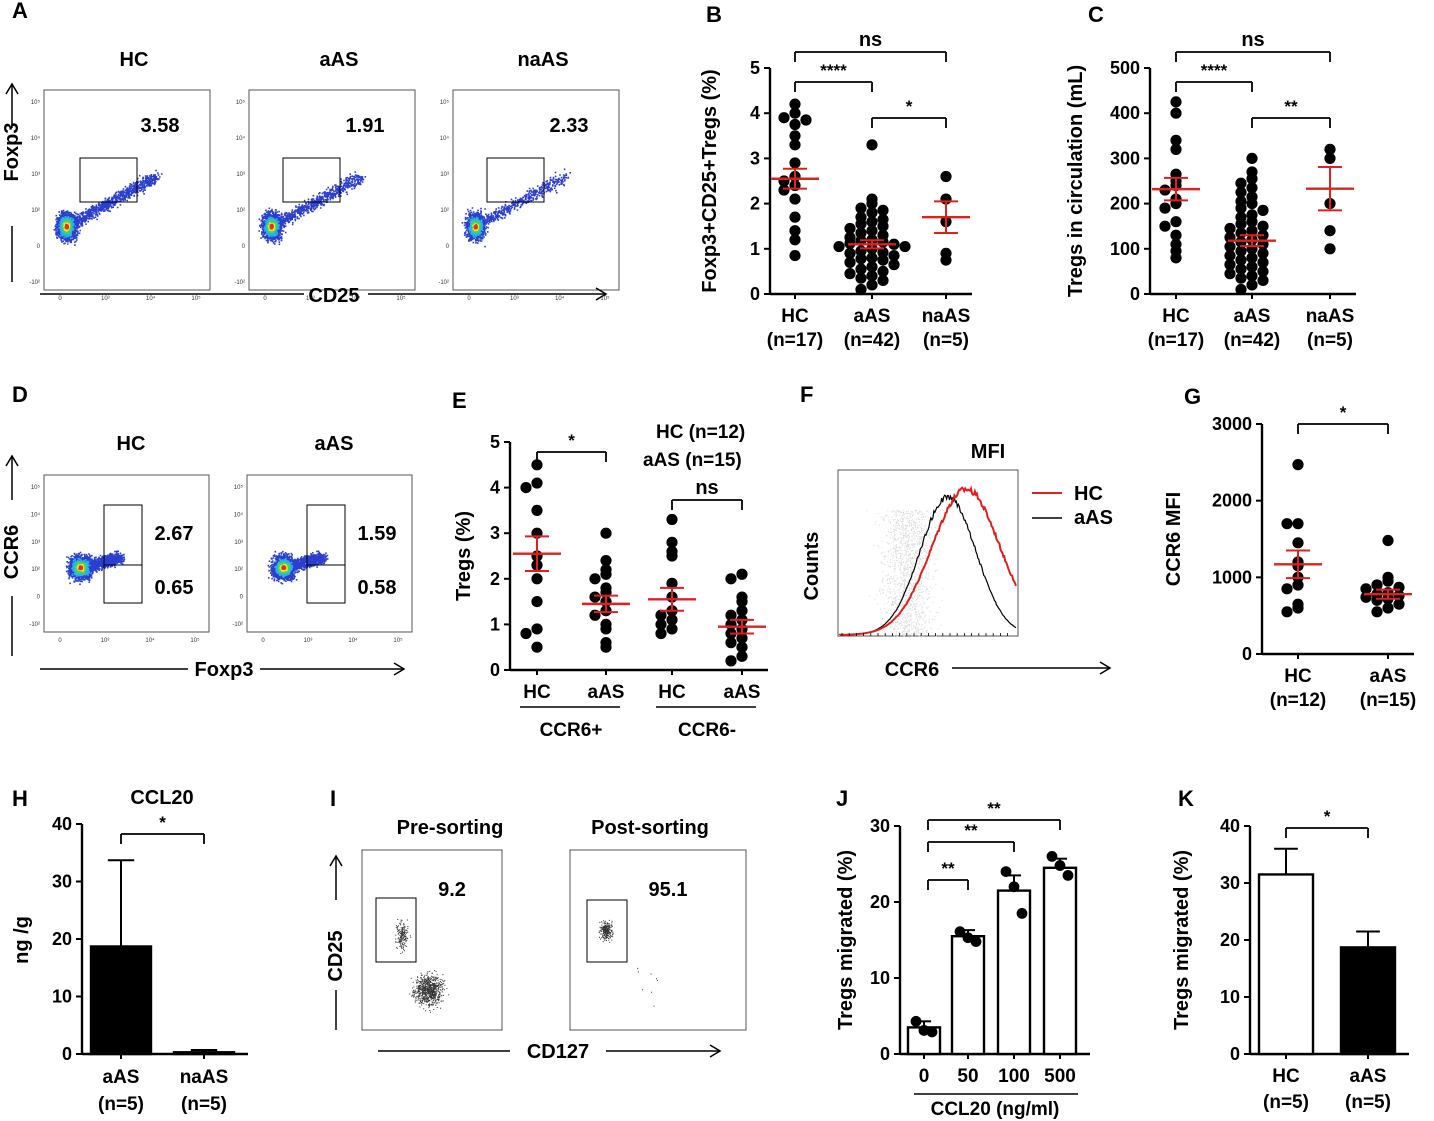 This screenshot has height=1121, width=1434. I want to click on flow-a-ticks-0-ylab: 10⁴, so click(36, 138).